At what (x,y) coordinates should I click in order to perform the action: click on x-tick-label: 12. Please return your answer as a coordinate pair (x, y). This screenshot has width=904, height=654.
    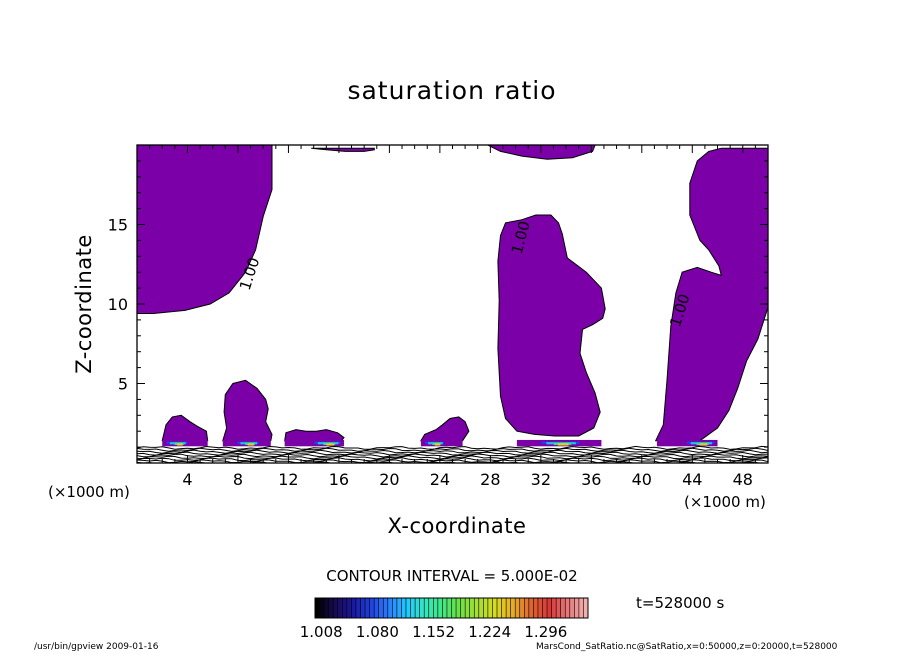
    Looking at the image, I should click on (288, 479).